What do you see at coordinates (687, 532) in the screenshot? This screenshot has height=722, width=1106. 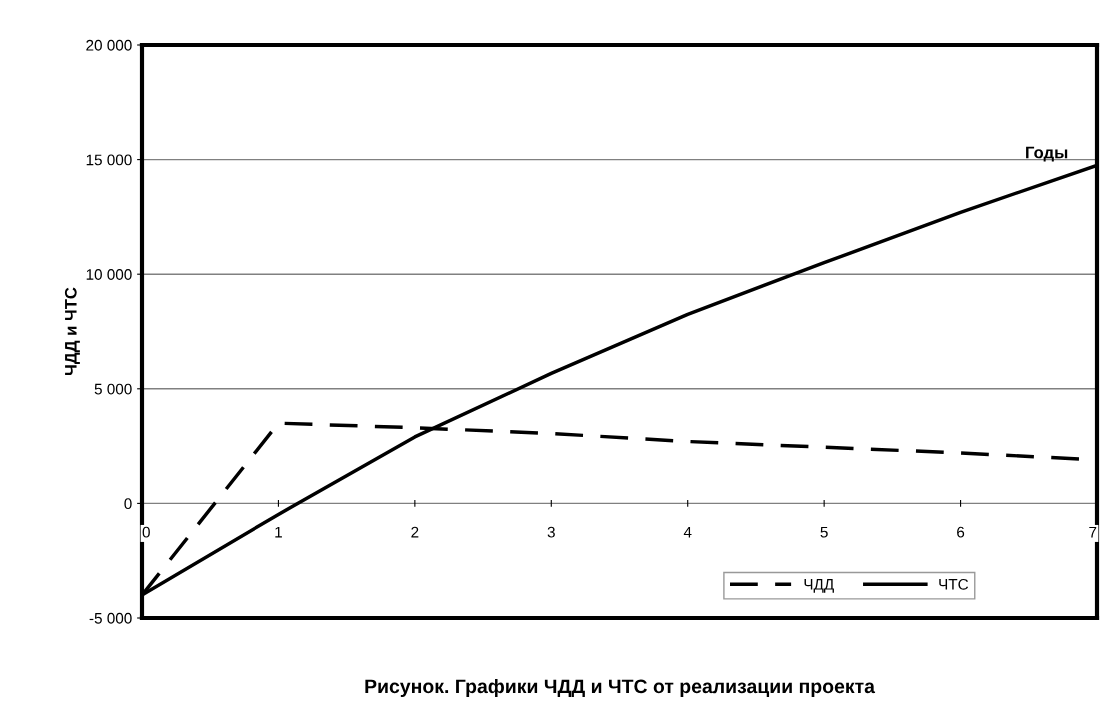 I see `x-tick-label: 4` at bounding box center [687, 532].